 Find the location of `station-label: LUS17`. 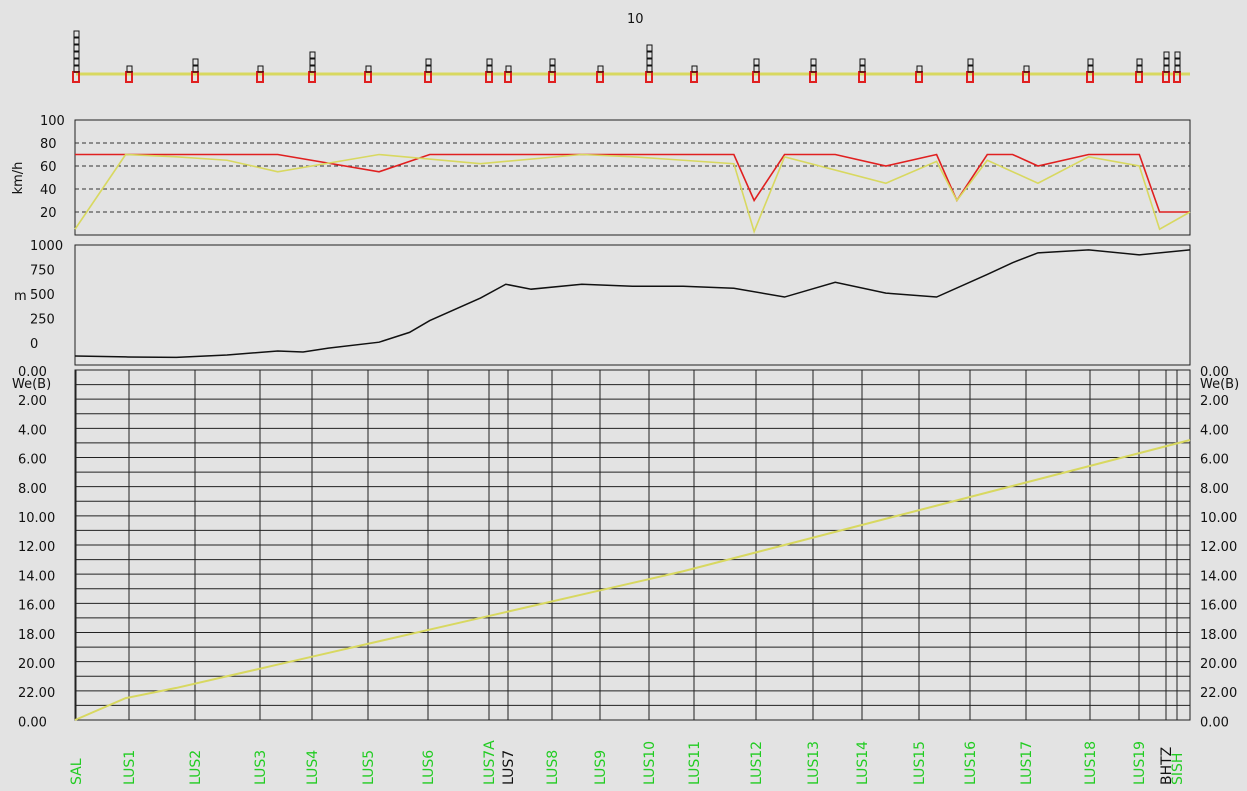

station-label: LUS17 is located at coordinates (1027, 763).